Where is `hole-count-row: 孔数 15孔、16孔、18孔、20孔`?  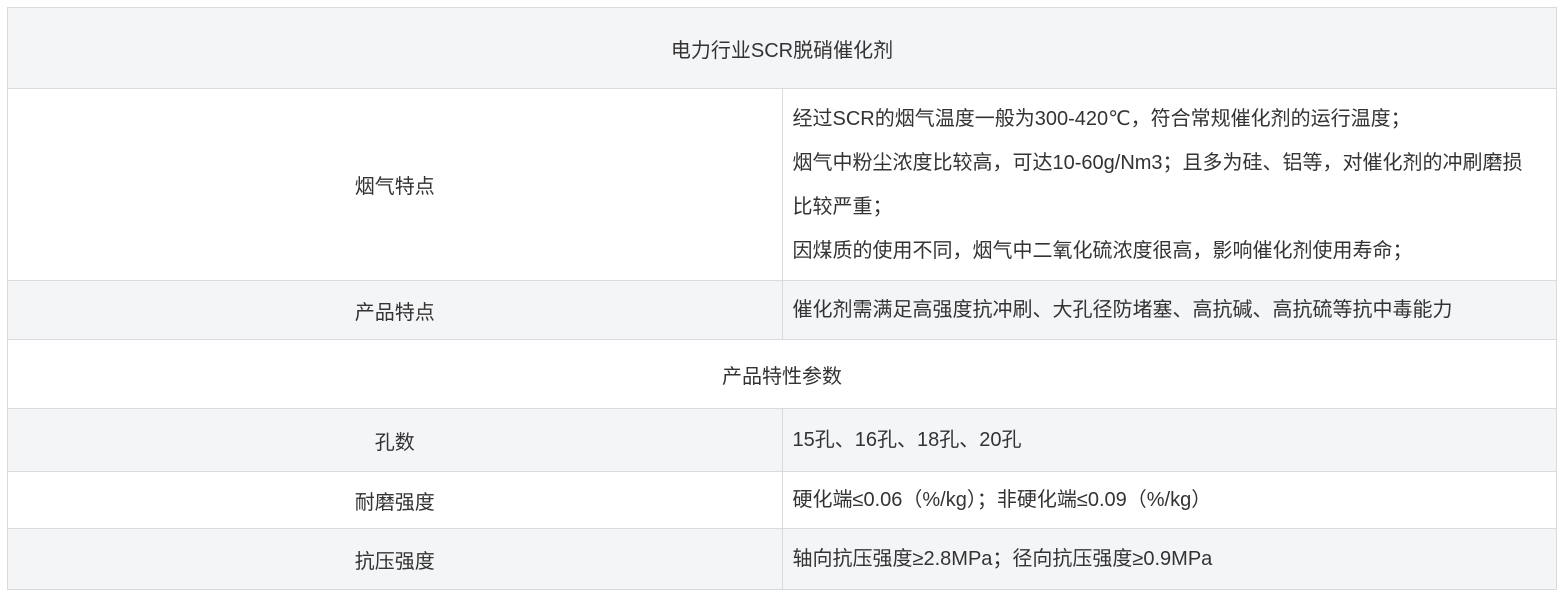
hole-count-row: 孔数 15孔、16孔、18孔、20孔 is located at coordinates (782, 440).